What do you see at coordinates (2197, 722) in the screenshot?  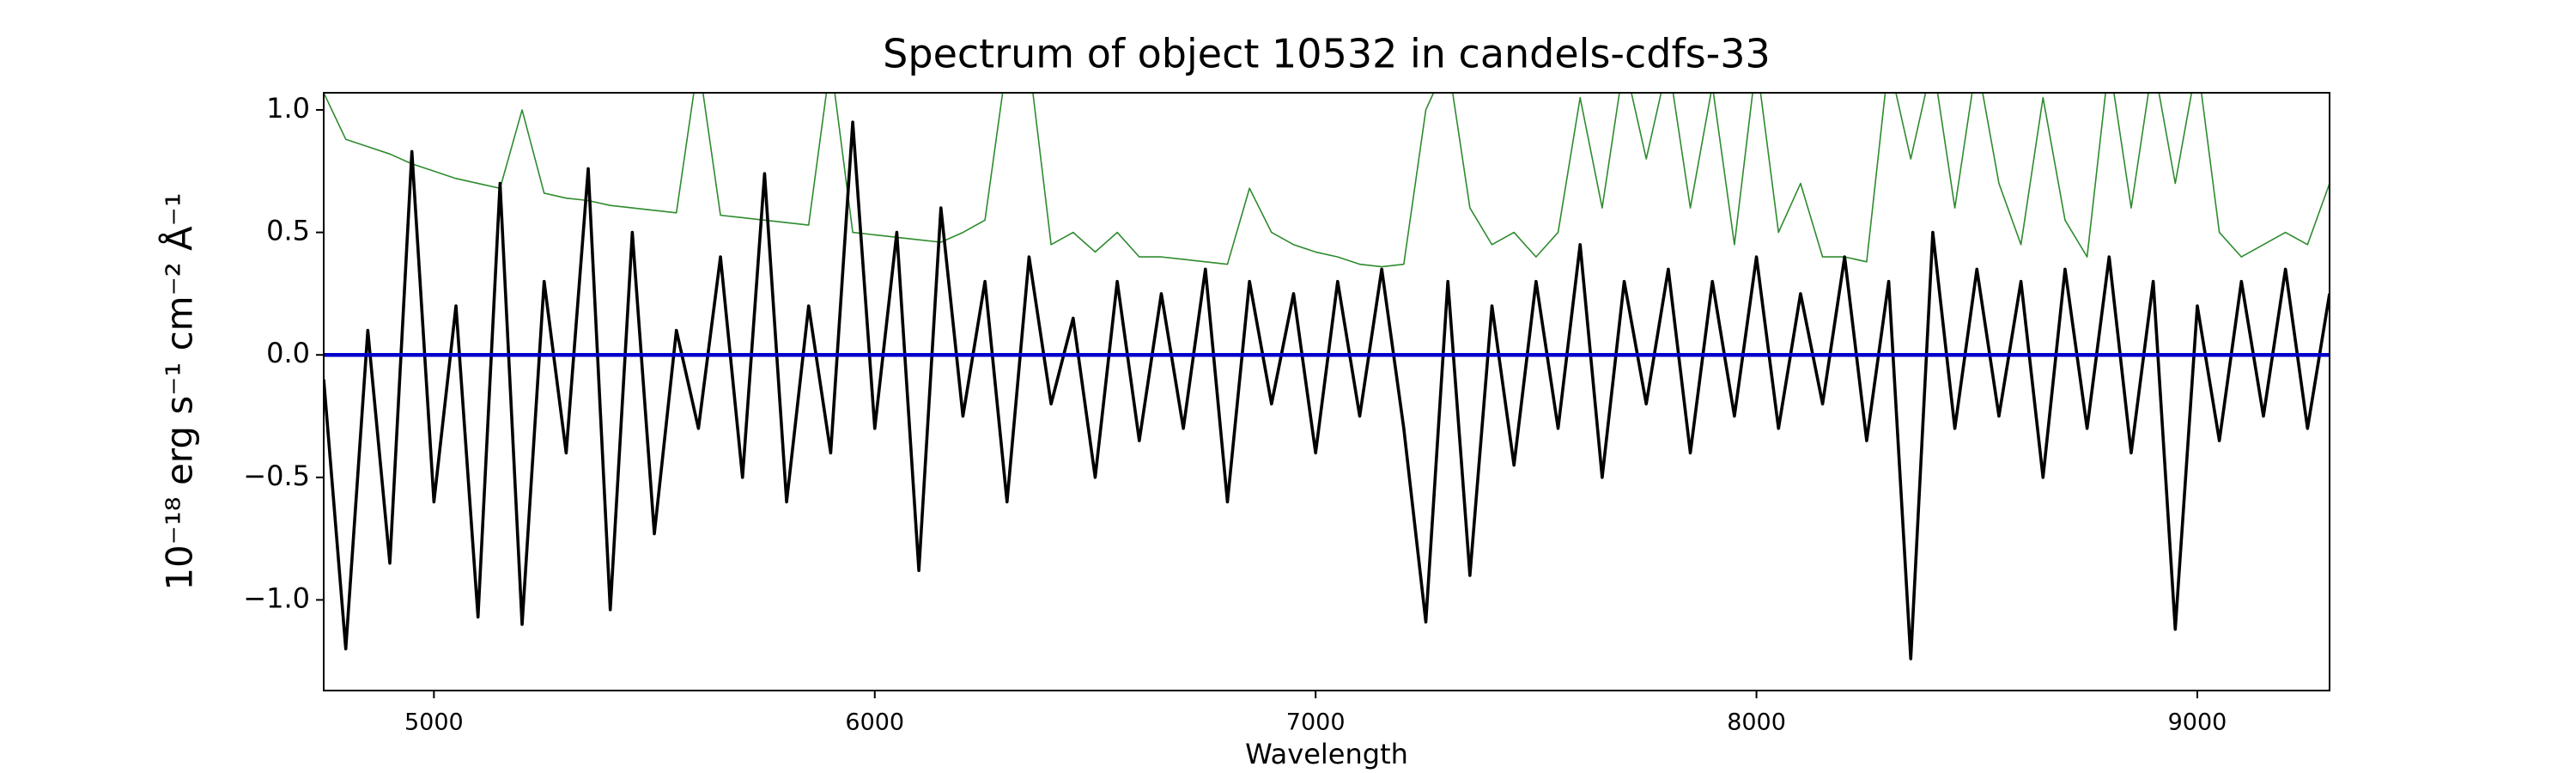 I see `x-tick-label: 9000` at bounding box center [2197, 722].